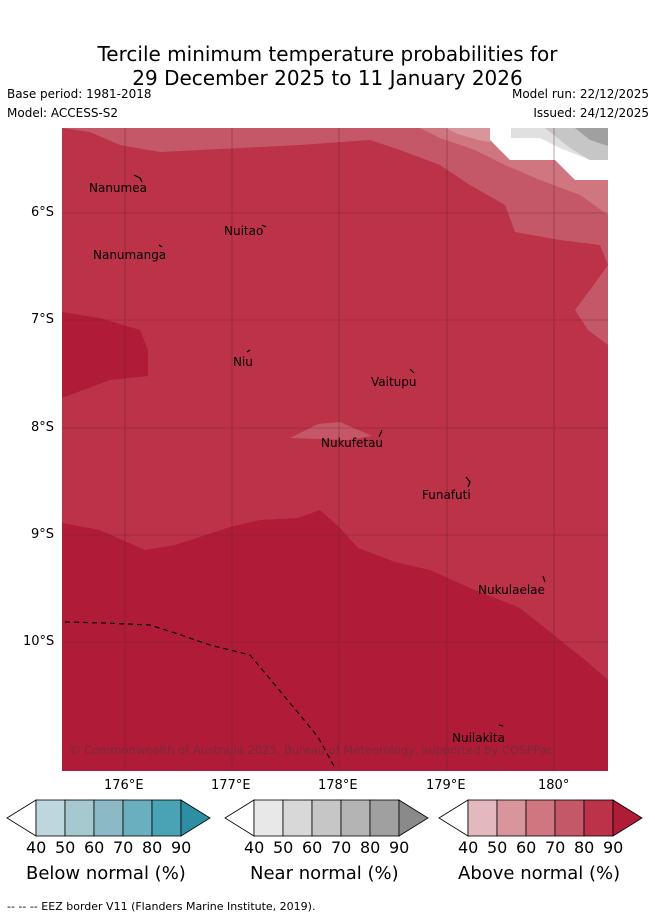 The image size is (655, 919). What do you see at coordinates (453, 818) in the screenshot?
I see `above-extend-low` at bounding box center [453, 818].